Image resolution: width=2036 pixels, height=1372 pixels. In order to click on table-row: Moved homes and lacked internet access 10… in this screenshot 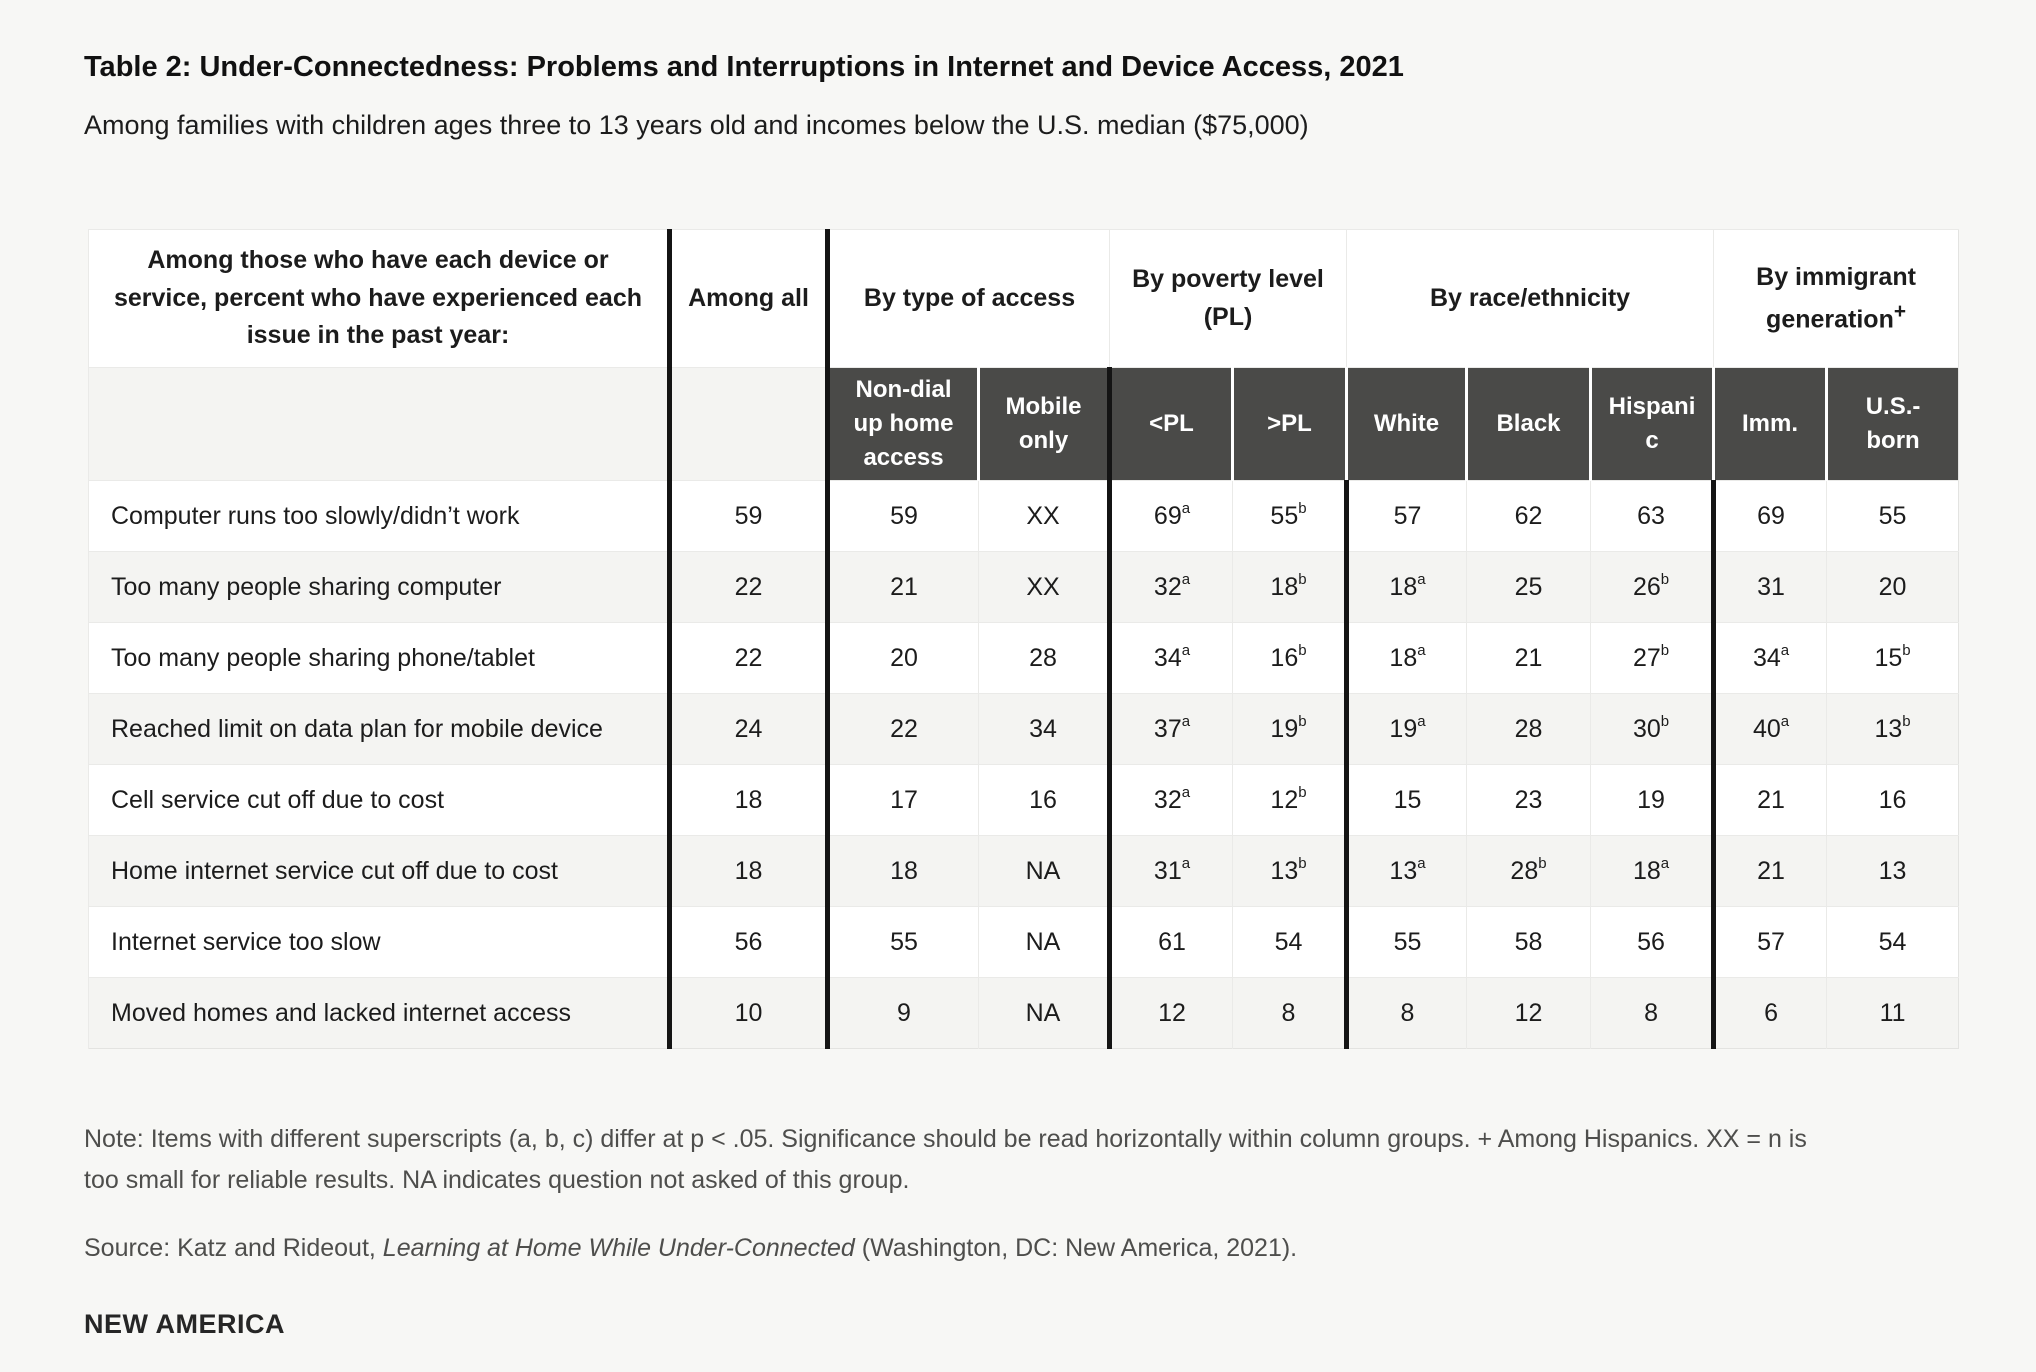, I will do `click(1023, 1013)`.